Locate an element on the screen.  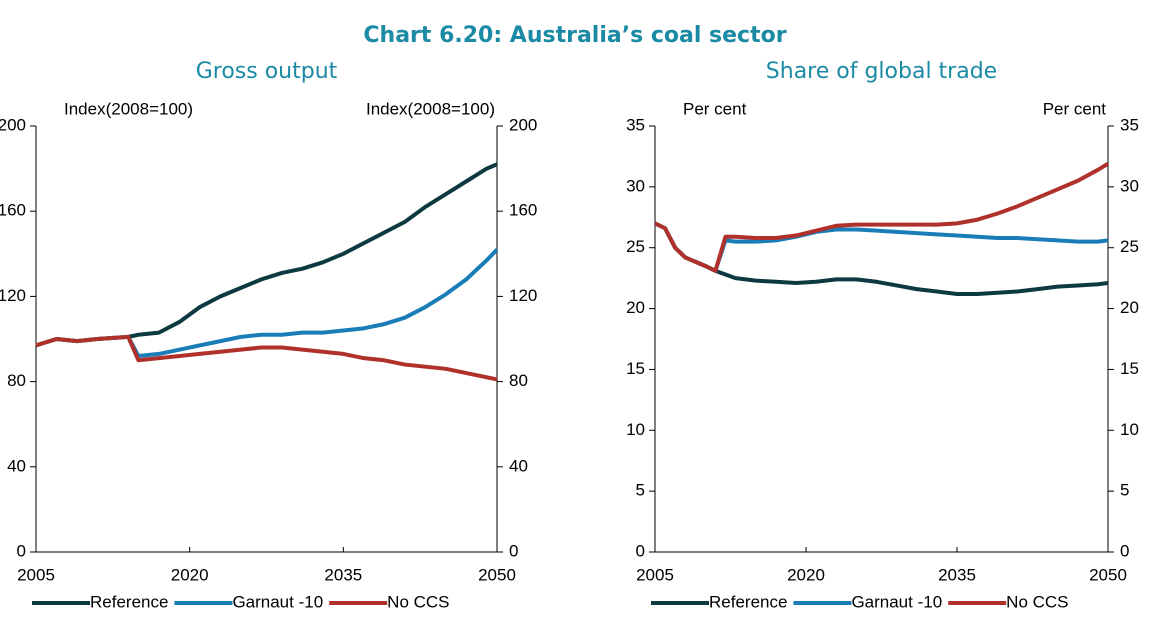
y2-axis-label: Per cent is located at coordinates (1075, 108).